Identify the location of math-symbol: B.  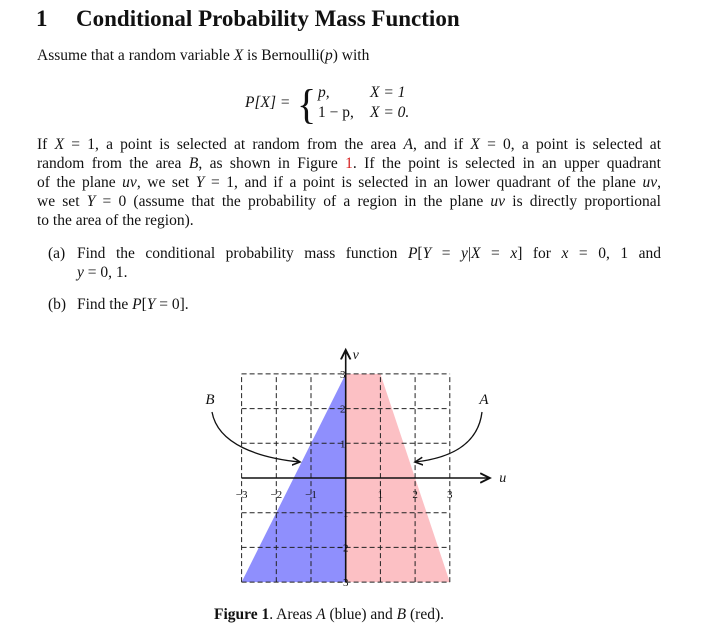
(193, 163).